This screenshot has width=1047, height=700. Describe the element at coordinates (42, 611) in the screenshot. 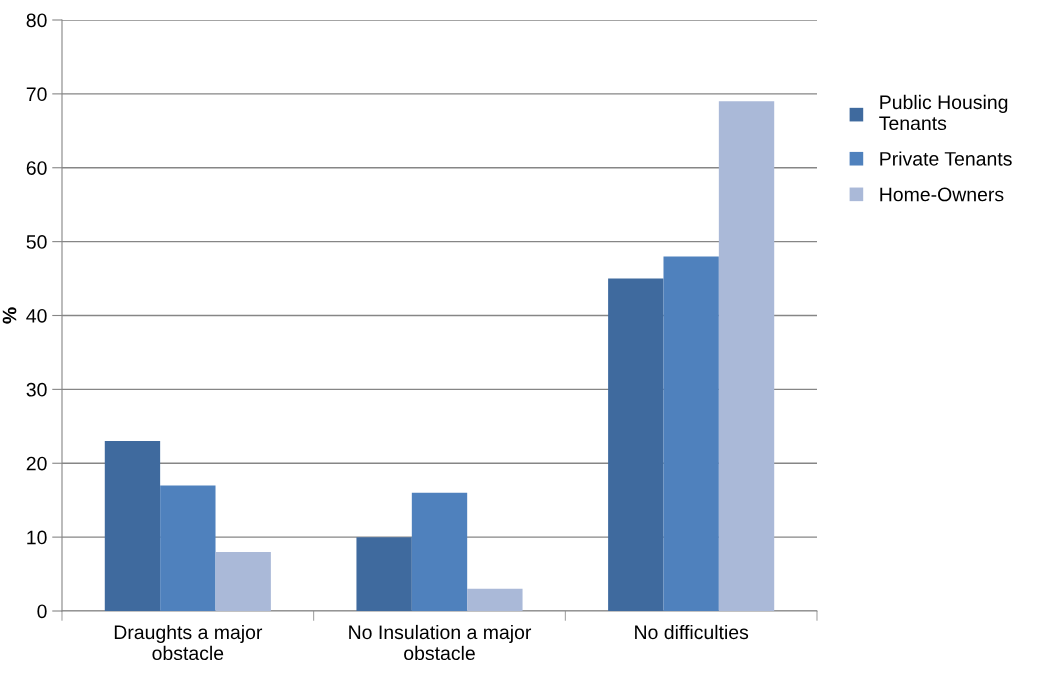

I see `y-tick-label: 0` at that location.